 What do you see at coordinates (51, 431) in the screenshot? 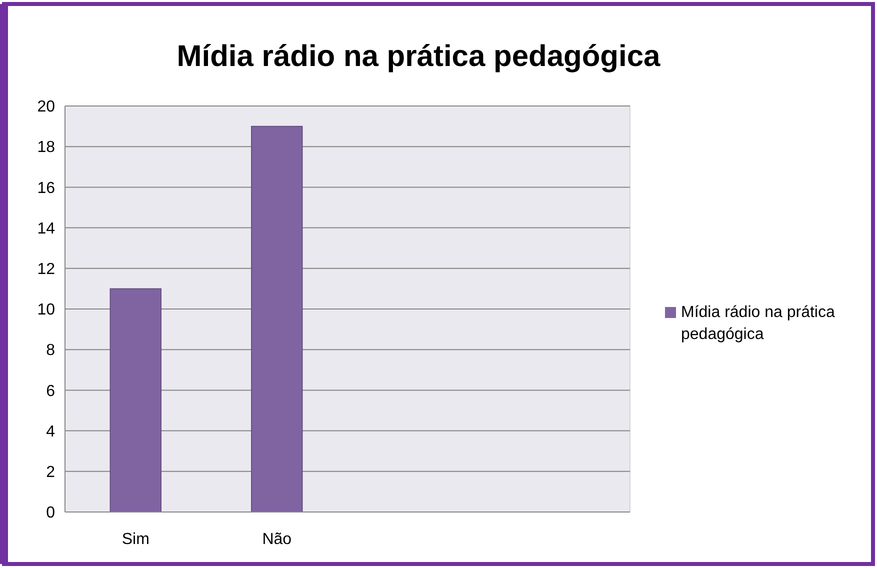
I see `y-tick-label: 4` at bounding box center [51, 431].